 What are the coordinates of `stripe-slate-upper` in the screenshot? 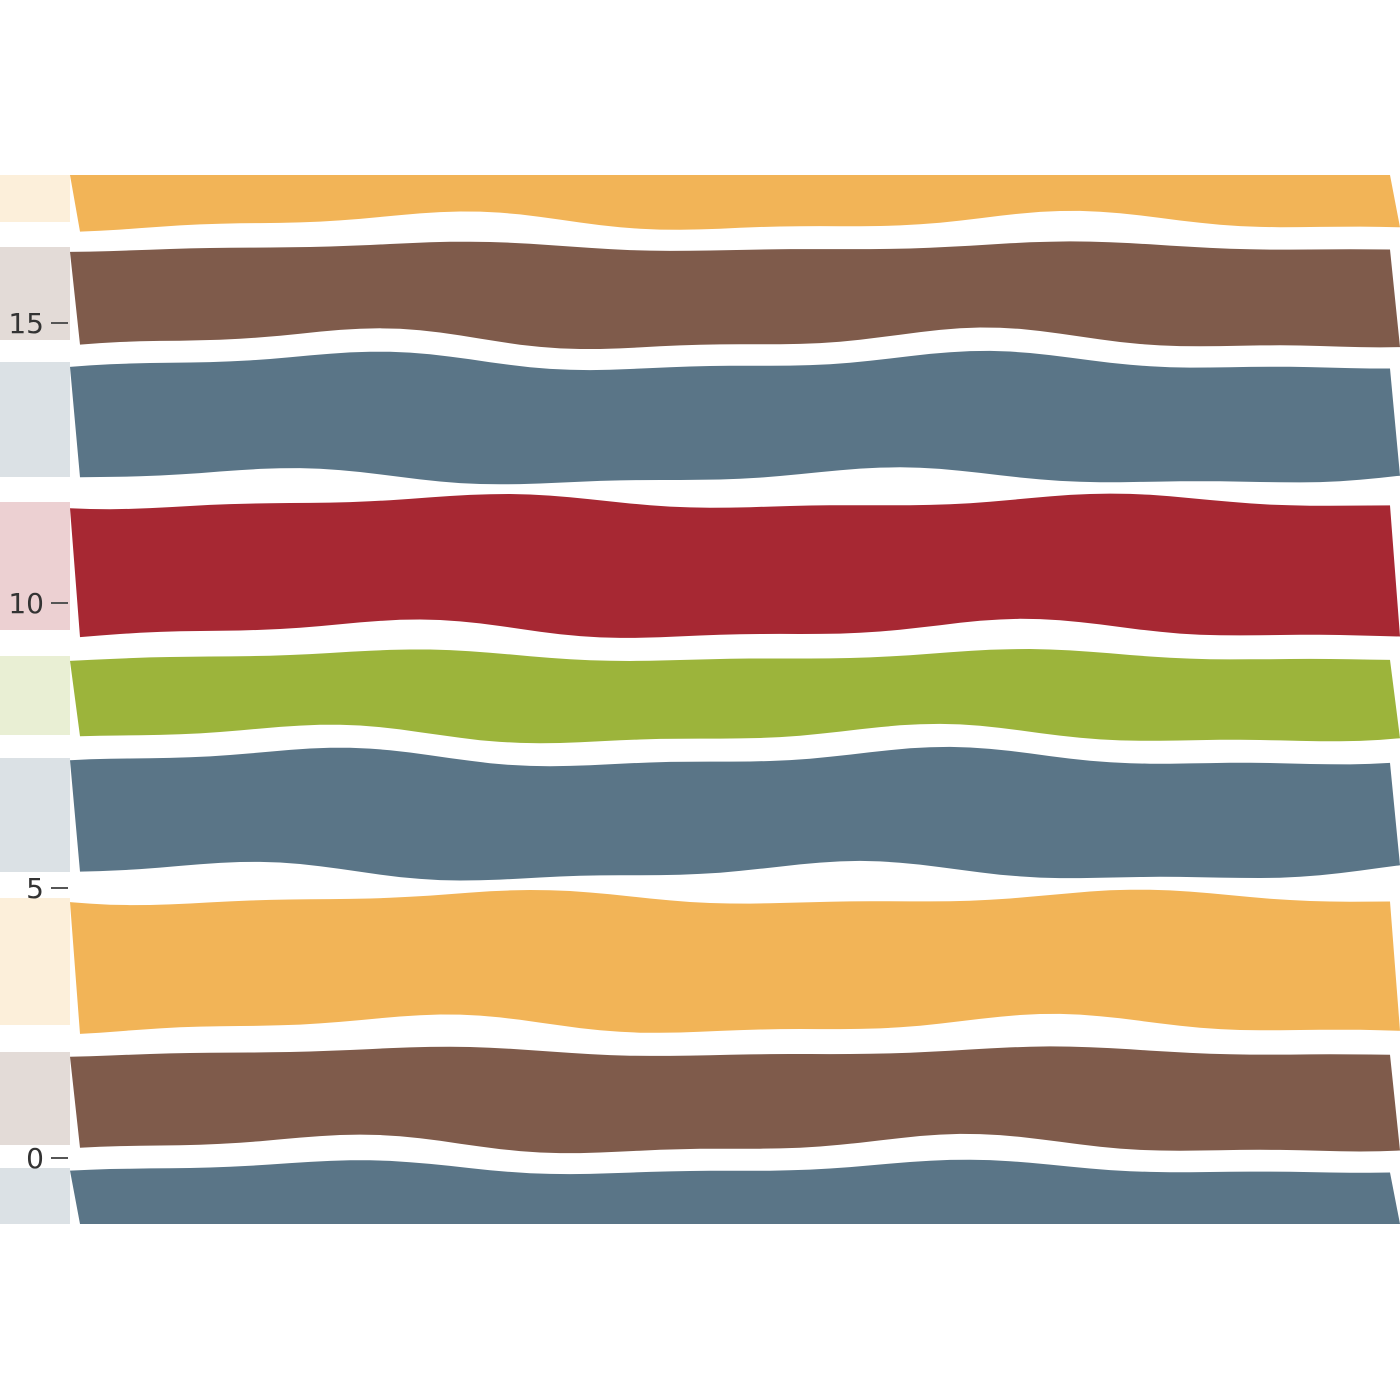 It's located at (735, 417).